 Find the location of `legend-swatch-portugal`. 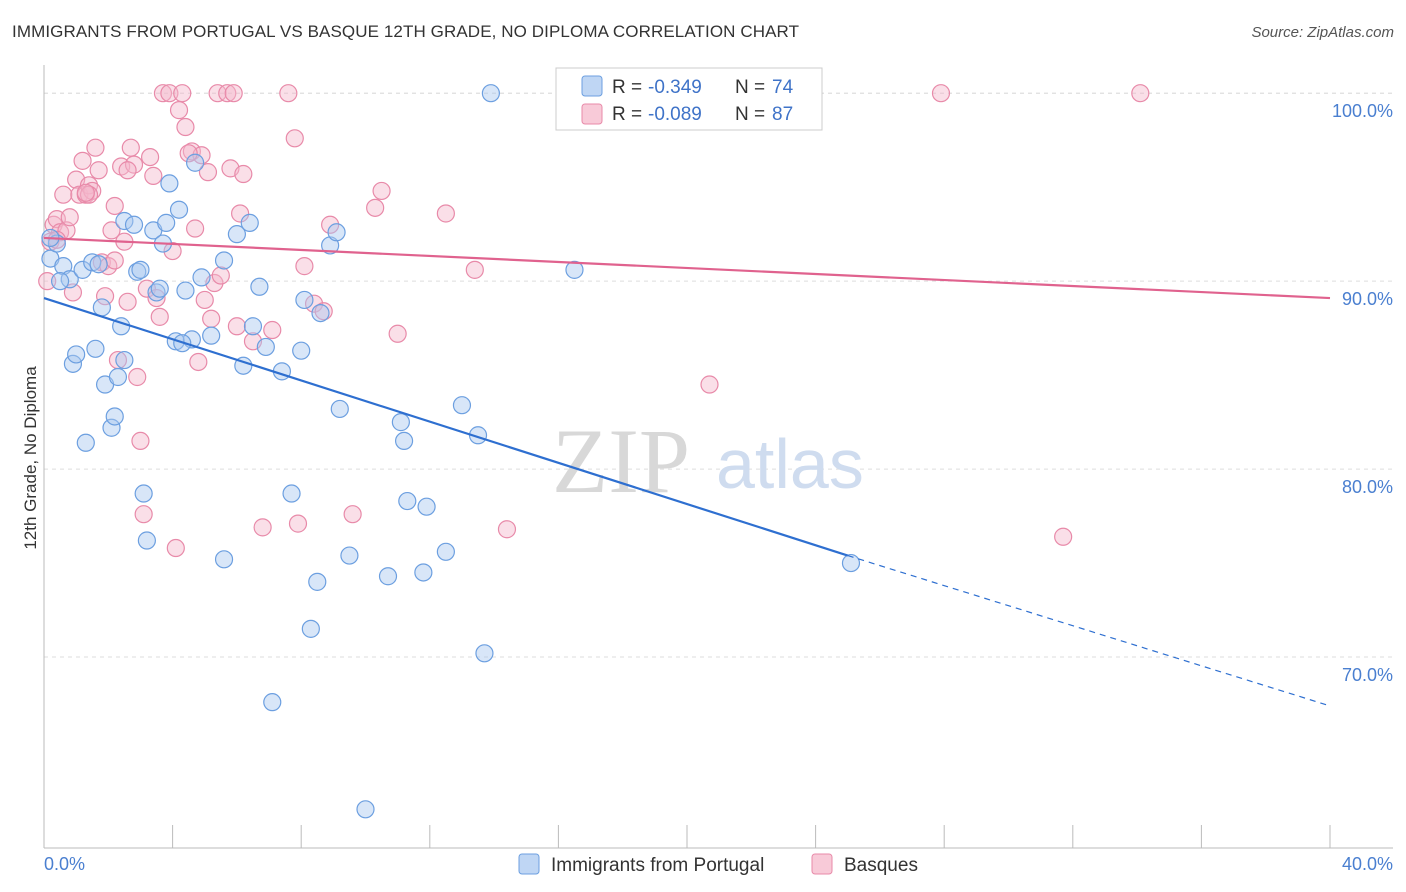

legend-swatch-portugal is located at coordinates (592, 86).